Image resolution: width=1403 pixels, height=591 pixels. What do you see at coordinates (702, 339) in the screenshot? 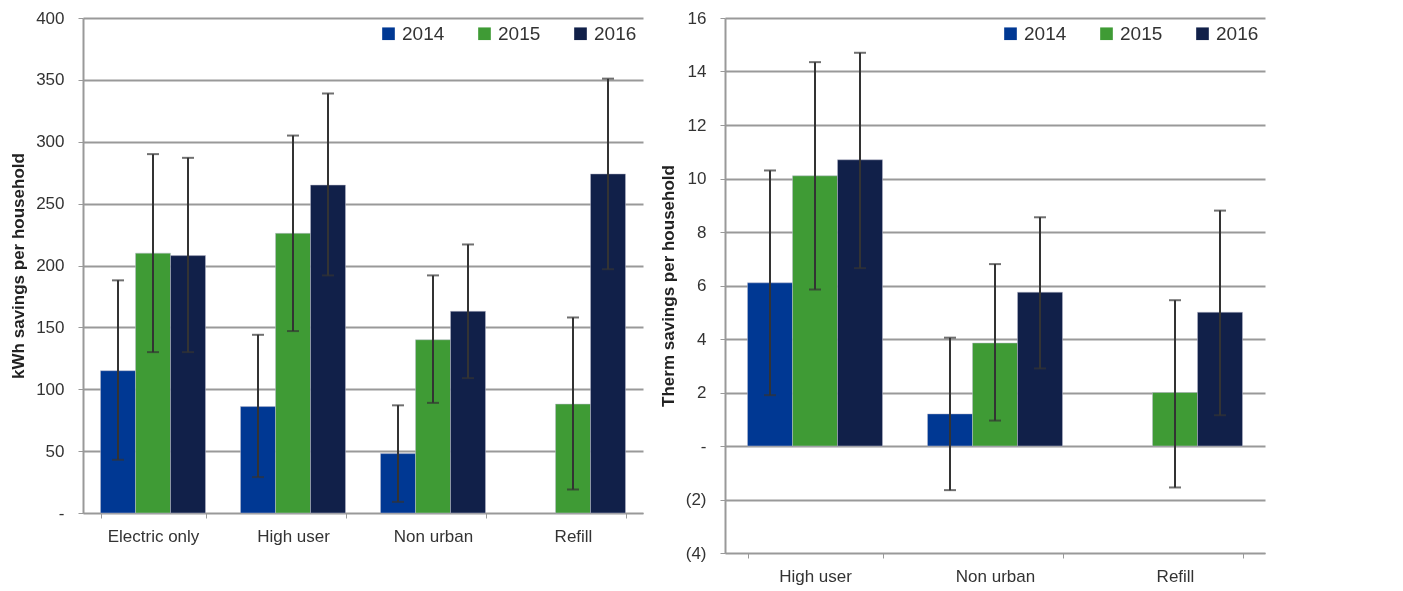
I see `y-tick-label: 4` at bounding box center [702, 339].